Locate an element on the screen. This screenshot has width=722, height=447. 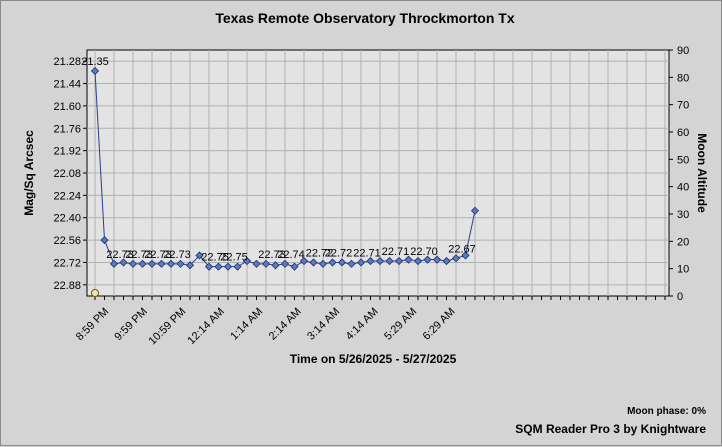
x-tick-label: 3:14 AM is located at coordinates (323, 324).